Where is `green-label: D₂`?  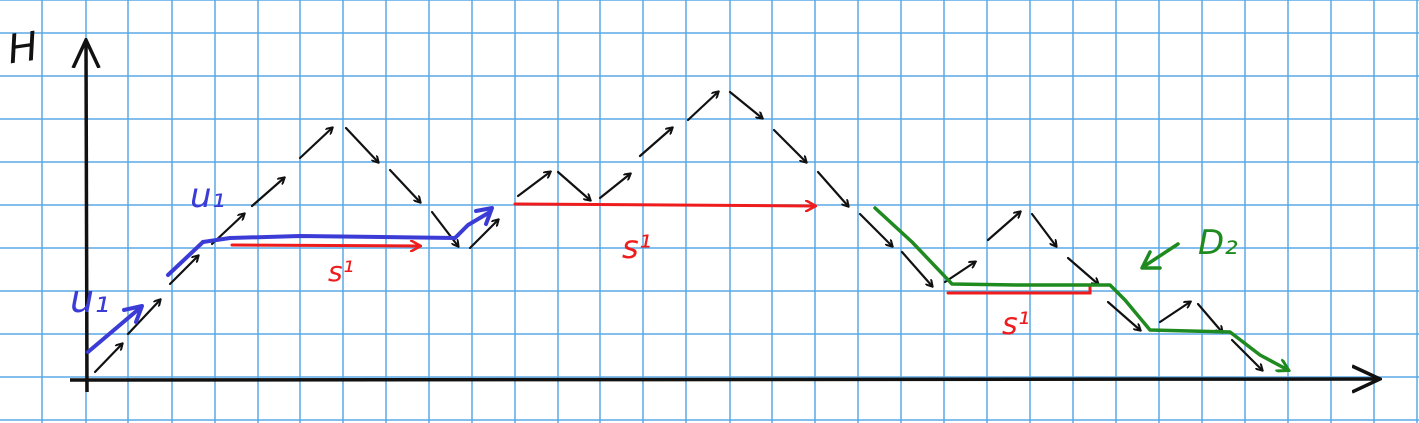
green-label: D₂ is located at coordinates (1218, 243).